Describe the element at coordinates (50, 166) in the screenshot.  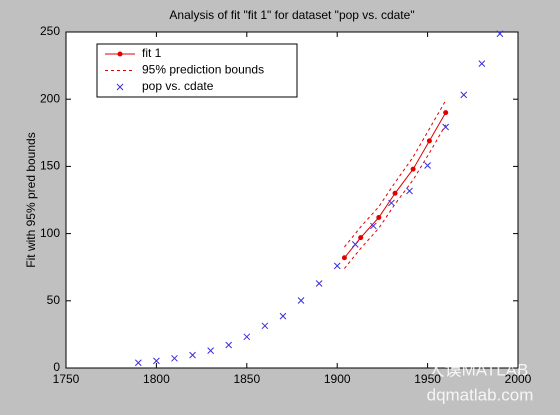
I see `y-tick-label: 150` at that location.